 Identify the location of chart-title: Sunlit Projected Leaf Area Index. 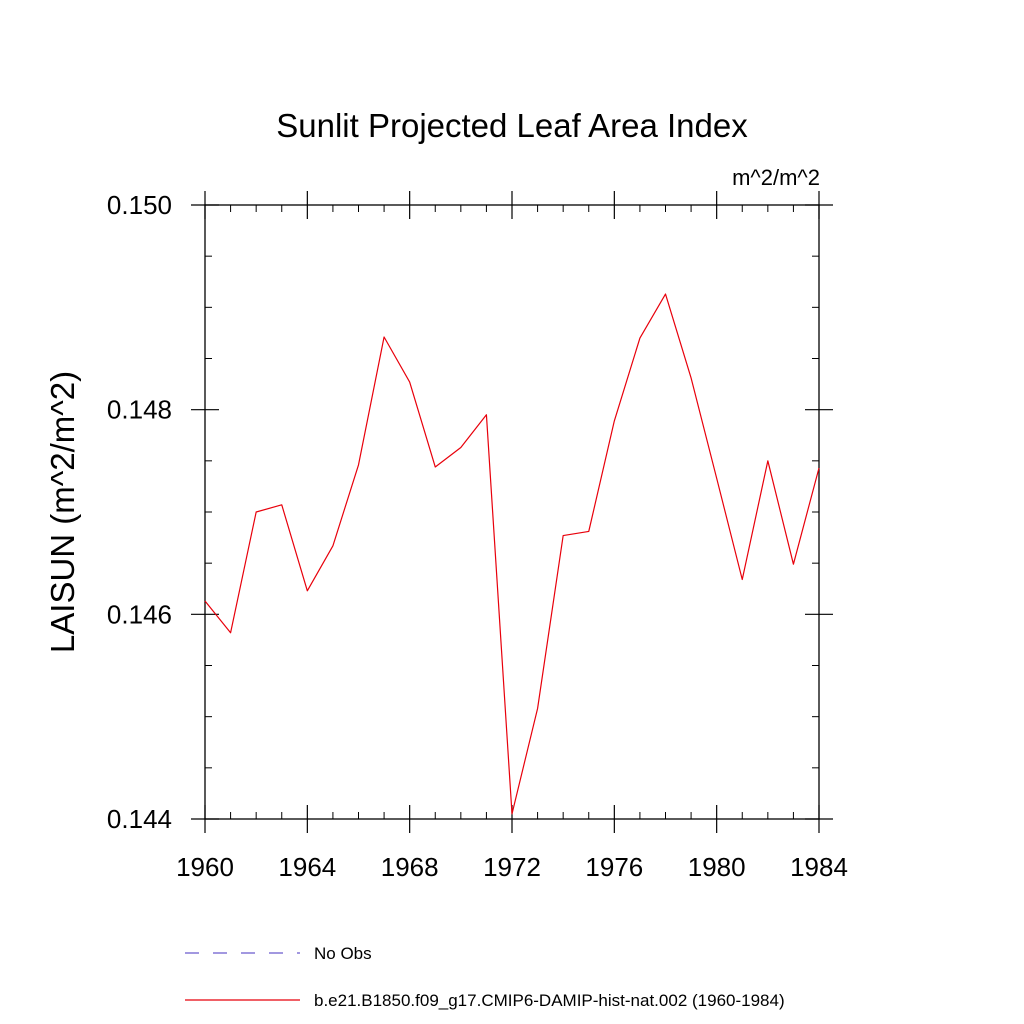
(512, 125).